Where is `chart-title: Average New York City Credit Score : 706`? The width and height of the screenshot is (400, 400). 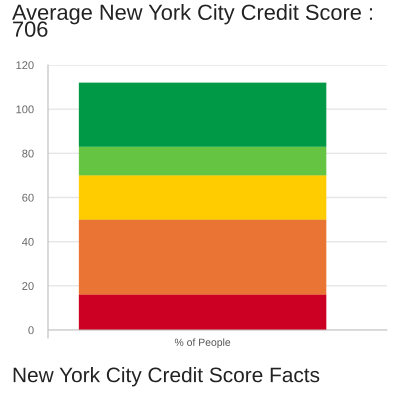
chart-title: Average New York City Credit Score : 706 is located at coordinates (192, 20).